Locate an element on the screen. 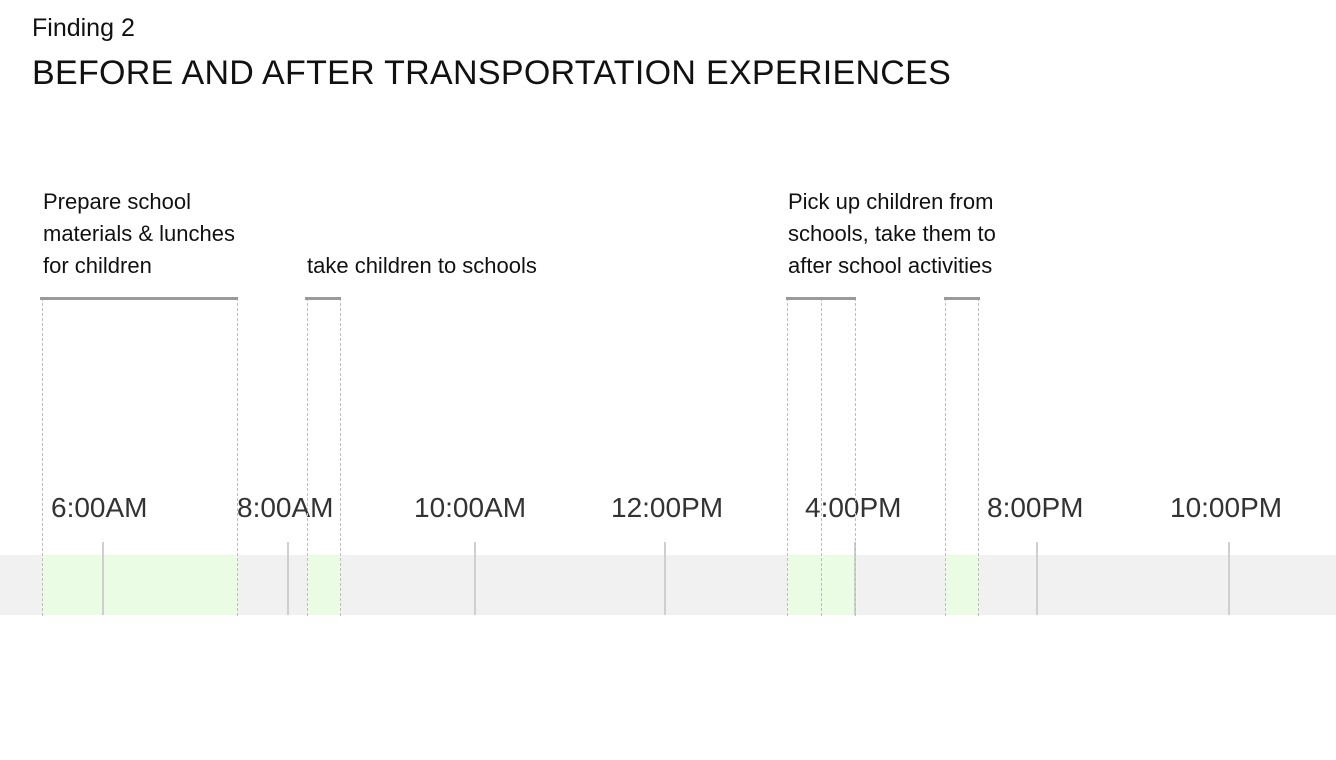 Image resolution: width=1336 pixels, height=760 pixels. time-label-4pm: 4:00PM is located at coordinates (853, 507).